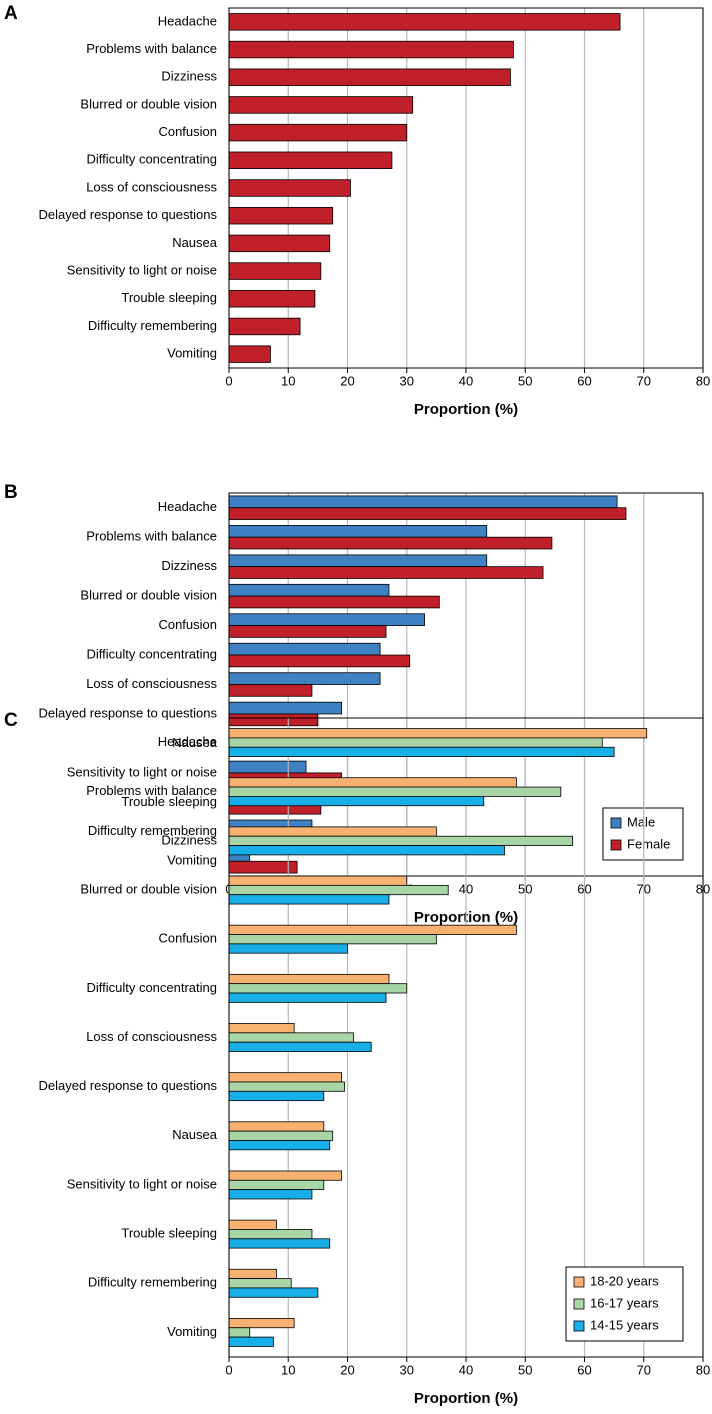 Image resolution: width=712 pixels, height=1414 pixels. What do you see at coordinates (11, 492) in the screenshot?
I see `panel-label: B` at bounding box center [11, 492].